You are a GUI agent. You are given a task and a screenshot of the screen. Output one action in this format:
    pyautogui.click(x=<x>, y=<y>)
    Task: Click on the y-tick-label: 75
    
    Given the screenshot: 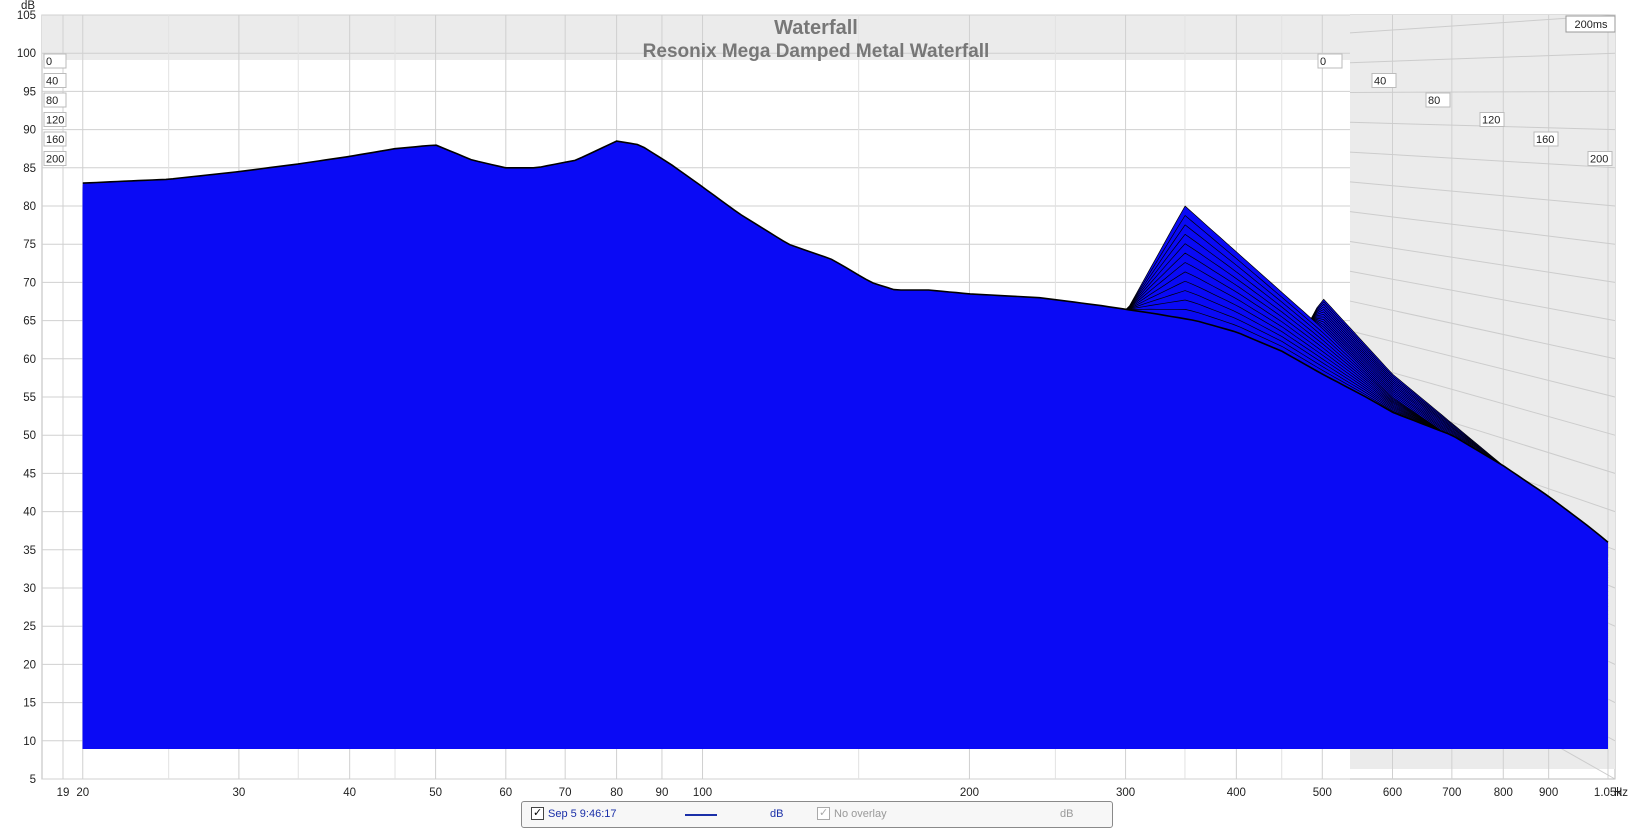 What is the action you would take?
    pyautogui.click(x=29, y=245)
    